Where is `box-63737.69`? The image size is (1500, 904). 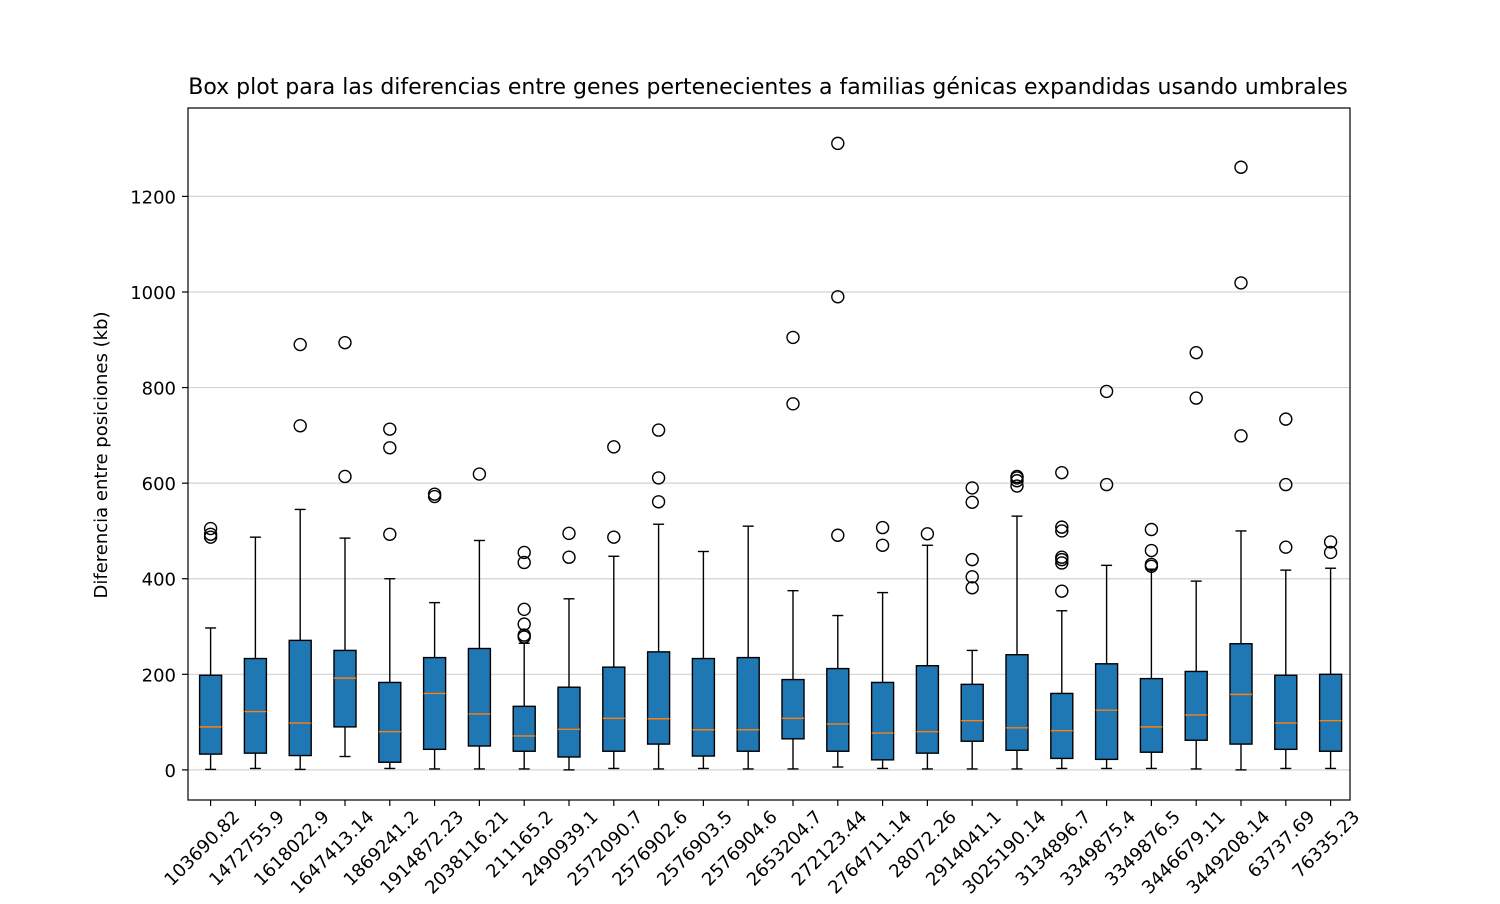 box-63737.69 is located at coordinates (1286, 591).